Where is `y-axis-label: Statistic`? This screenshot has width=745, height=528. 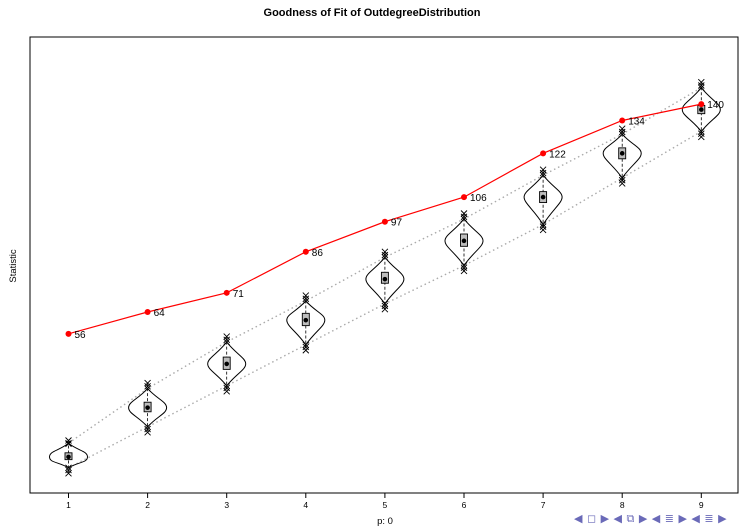 y-axis-label: Statistic is located at coordinates (13, 266).